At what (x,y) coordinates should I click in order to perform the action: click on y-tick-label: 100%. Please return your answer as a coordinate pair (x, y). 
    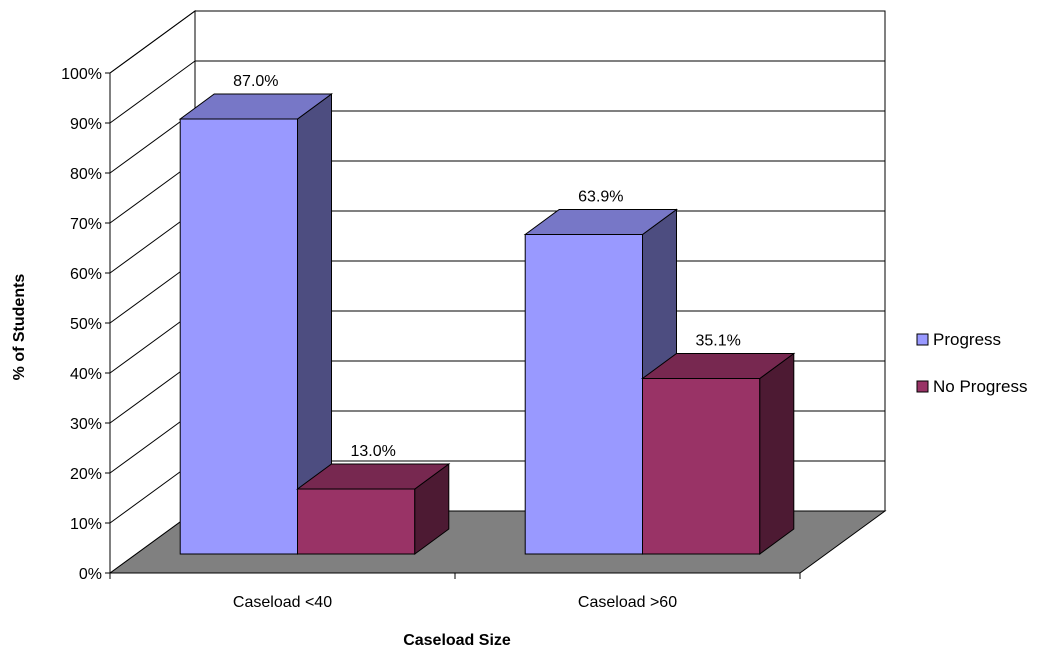
    Looking at the image, I should click on (81, 74).